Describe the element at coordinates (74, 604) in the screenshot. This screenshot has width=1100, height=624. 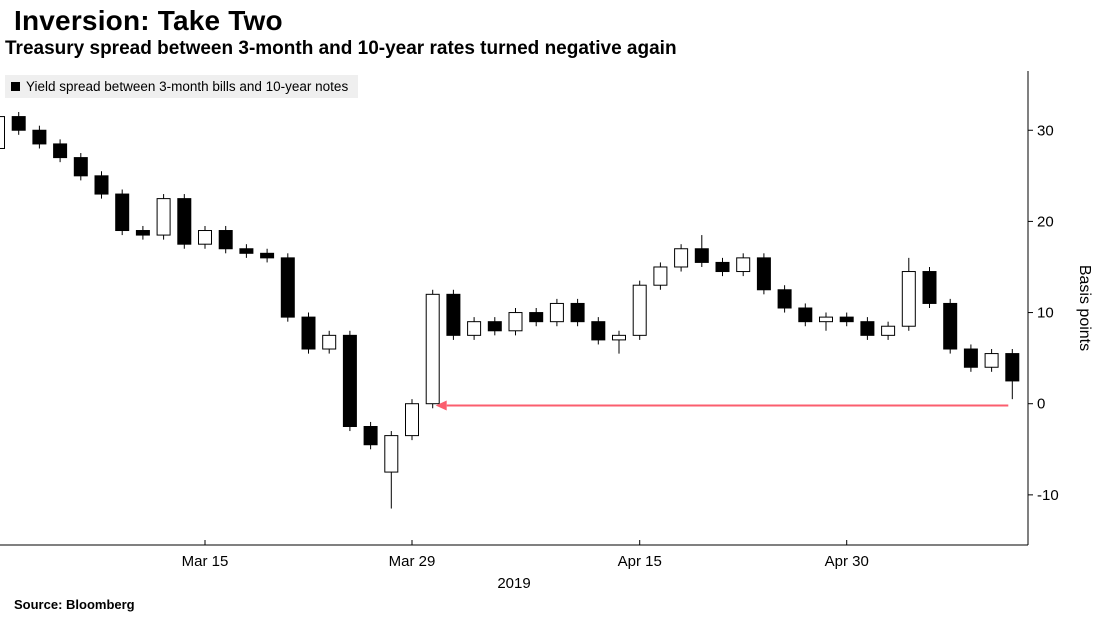
I see `source-credit: Source: Bloomberg` at that location.